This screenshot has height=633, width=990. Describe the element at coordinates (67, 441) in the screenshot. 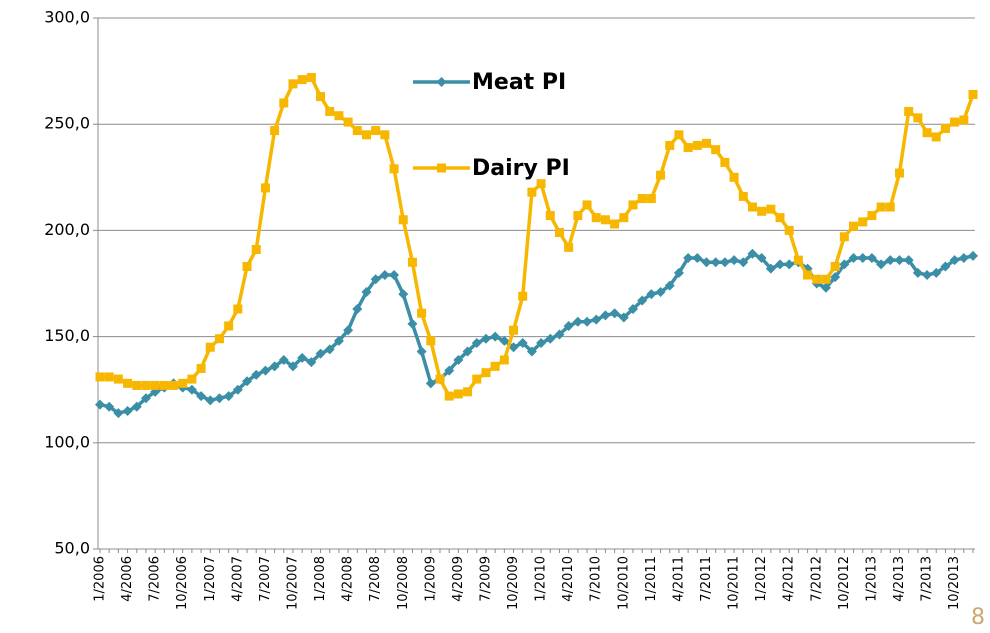

I see `y-tick-label: 100,0` at that location.